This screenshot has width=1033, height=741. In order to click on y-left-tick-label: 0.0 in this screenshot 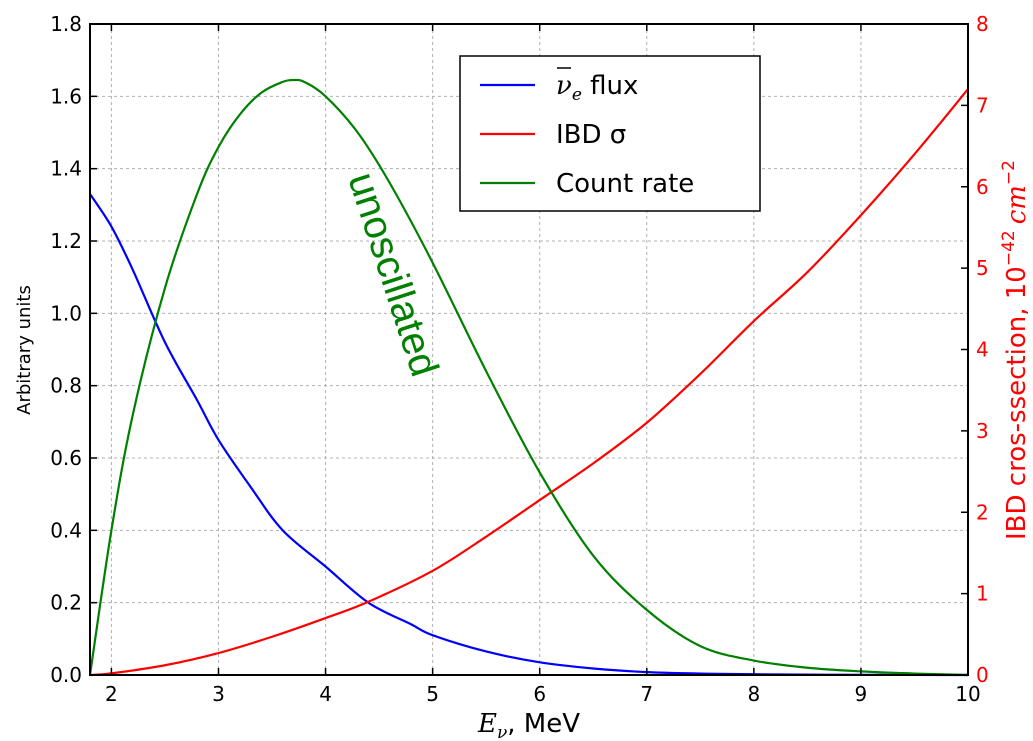, I will do `click(66, 675)`.